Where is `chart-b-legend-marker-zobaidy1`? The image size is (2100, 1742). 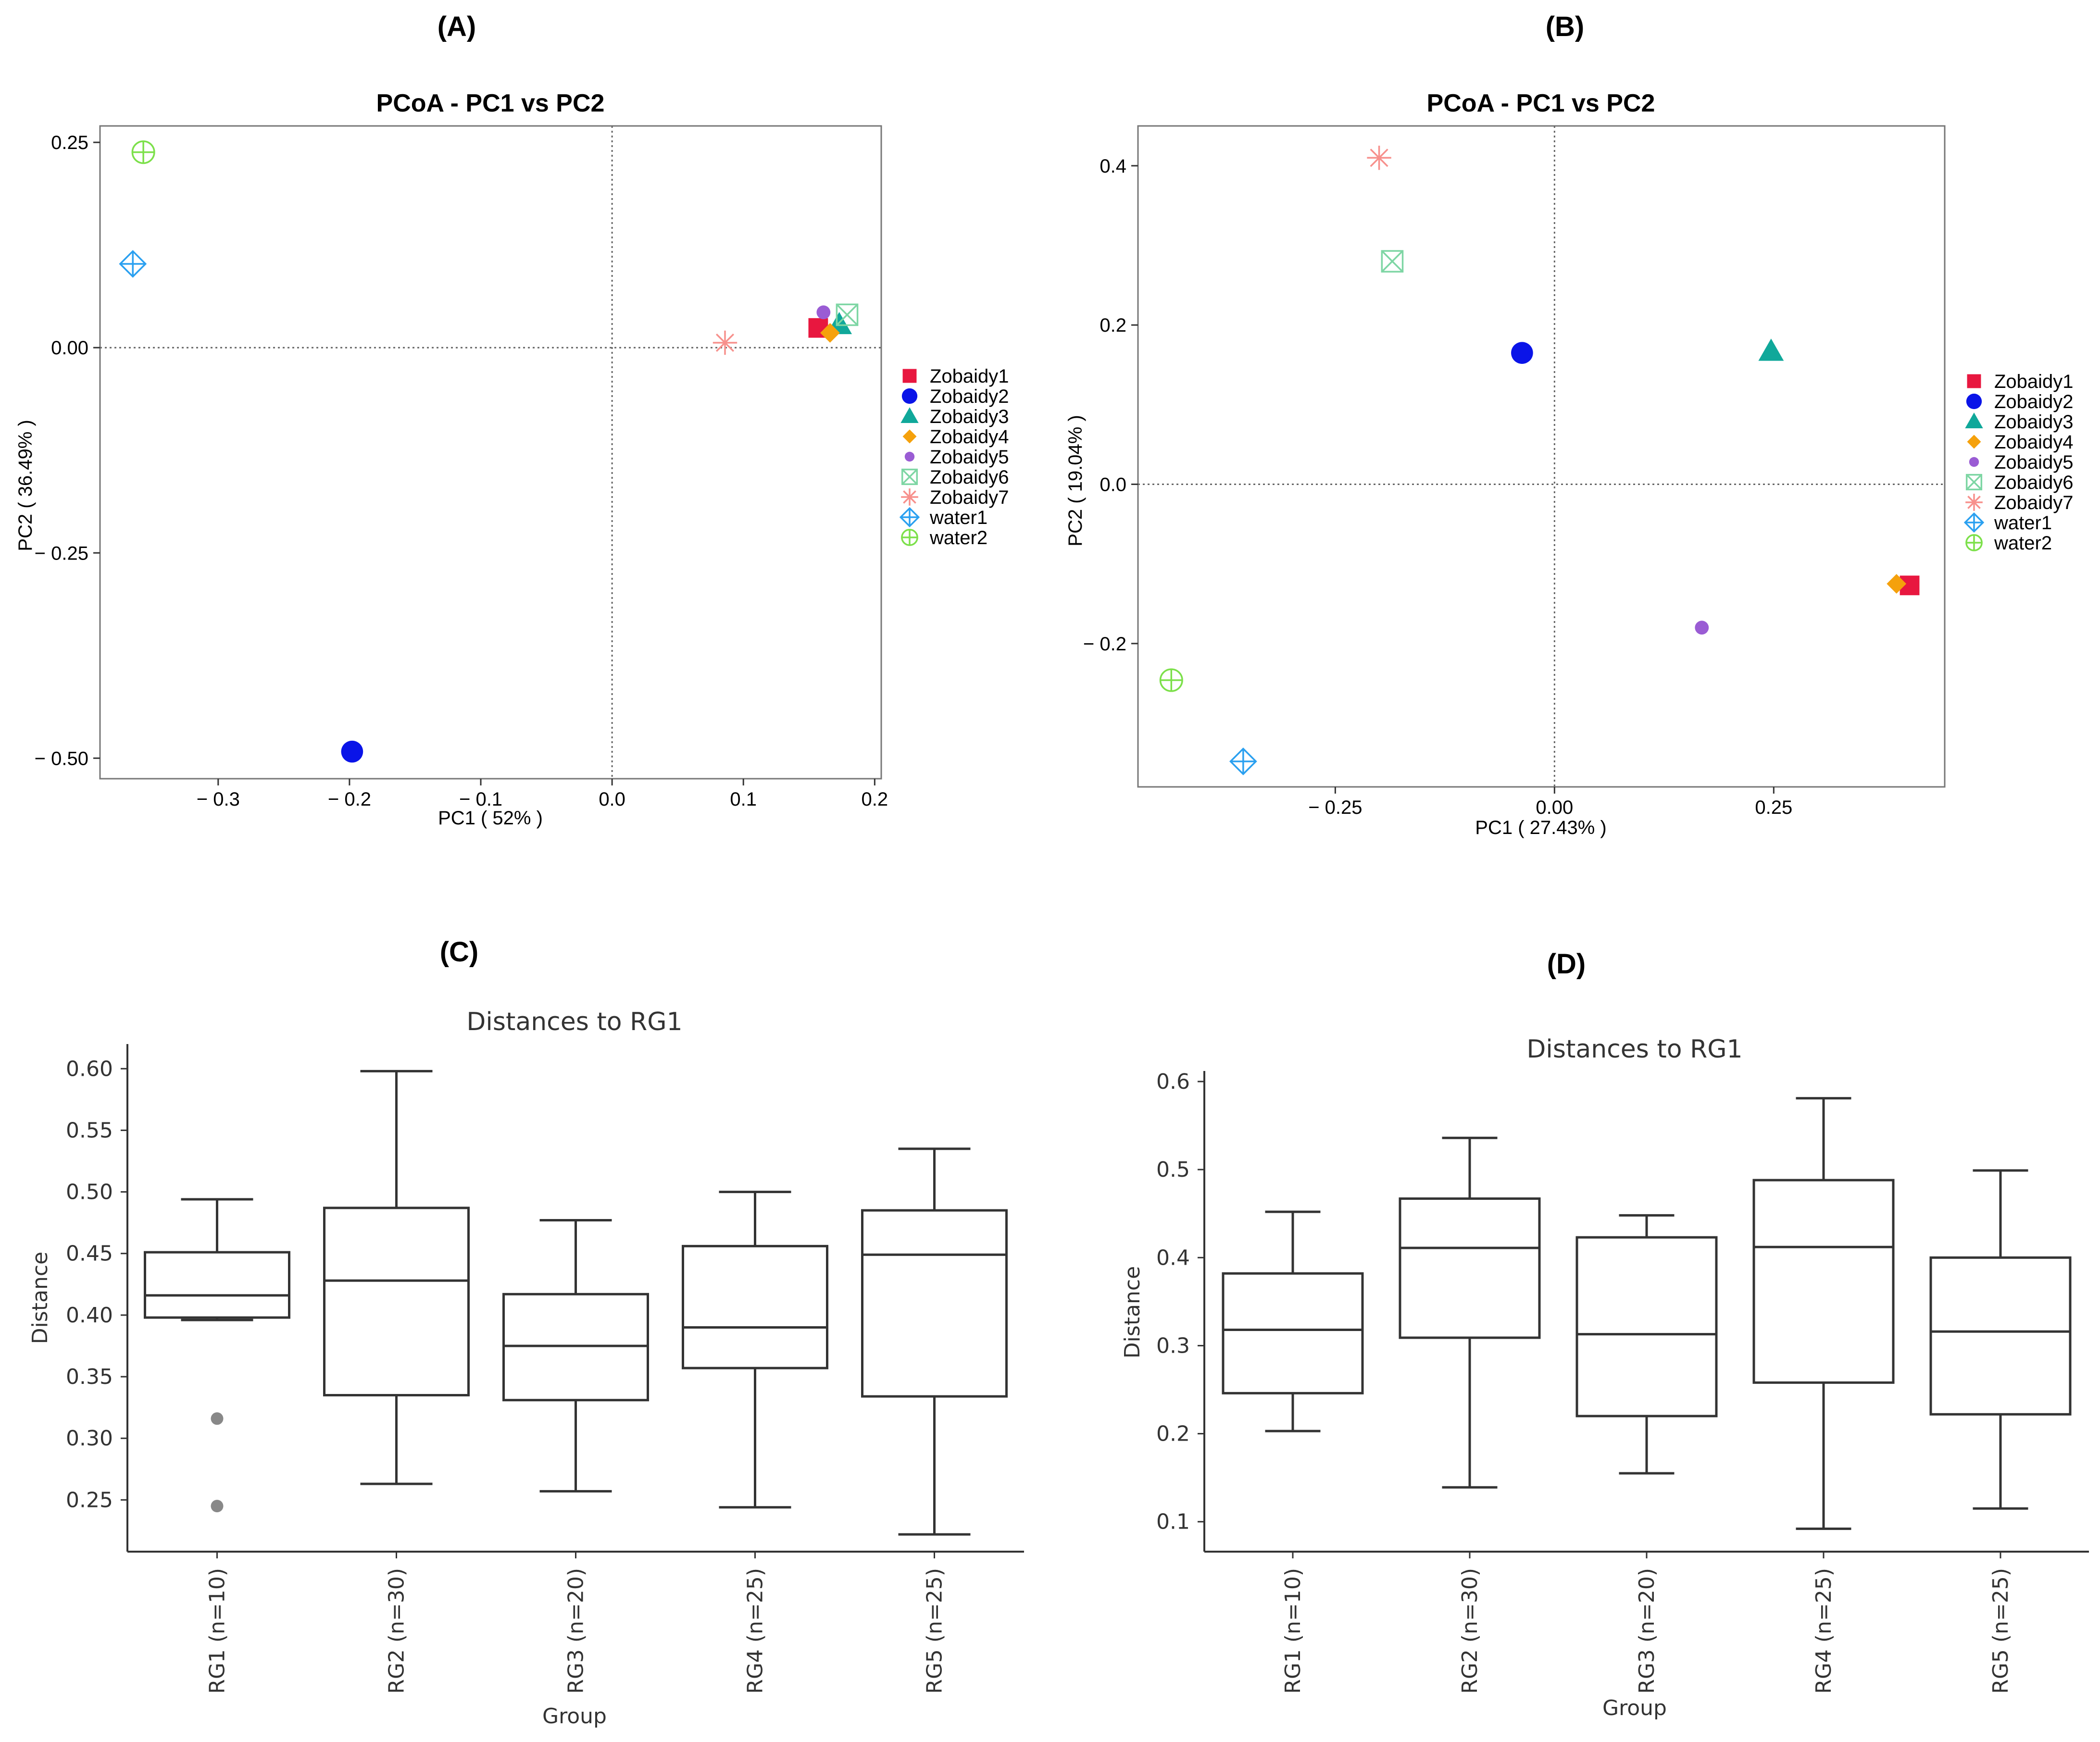
chart-b-legend-marker-zobaidy1 is located at coordinates (1974, 381).